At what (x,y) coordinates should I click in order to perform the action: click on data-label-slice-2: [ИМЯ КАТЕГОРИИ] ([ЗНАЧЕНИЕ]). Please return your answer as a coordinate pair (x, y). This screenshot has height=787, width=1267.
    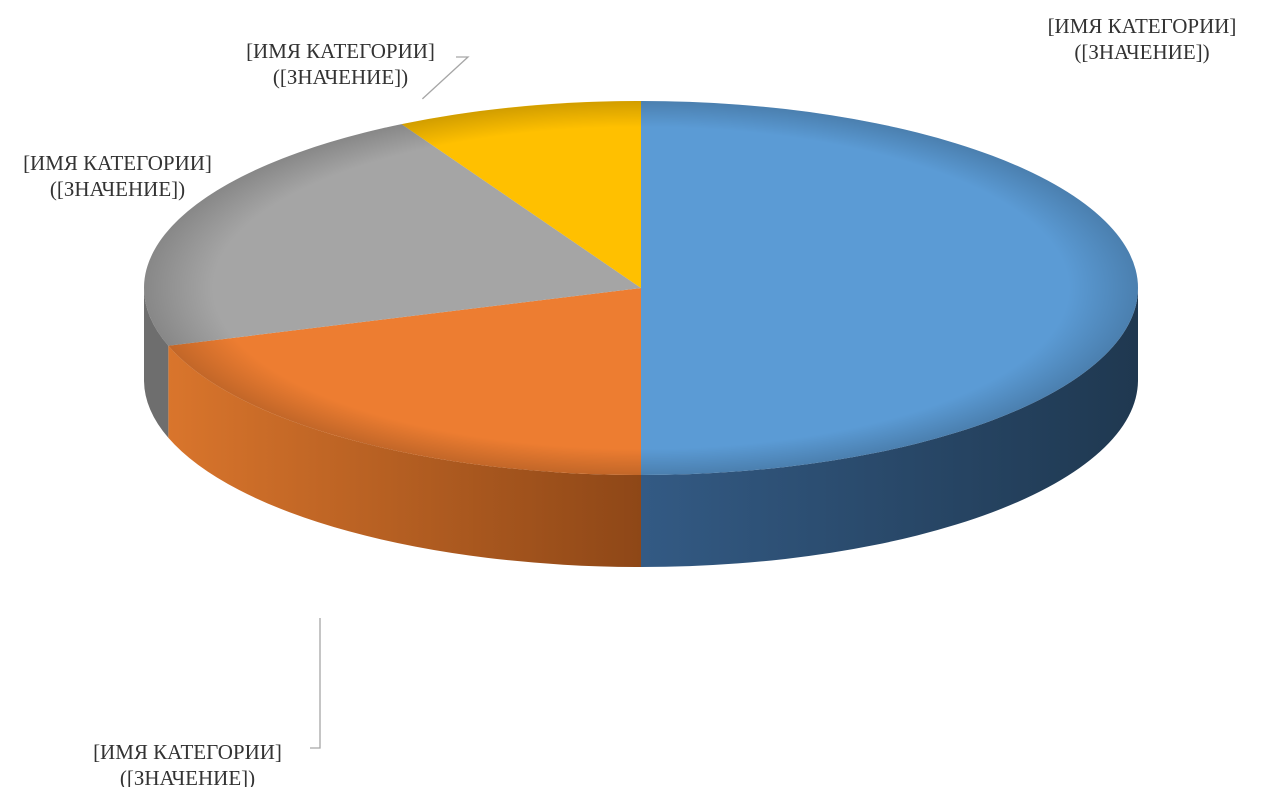
    Looking at the image, I should click on (187, 763).